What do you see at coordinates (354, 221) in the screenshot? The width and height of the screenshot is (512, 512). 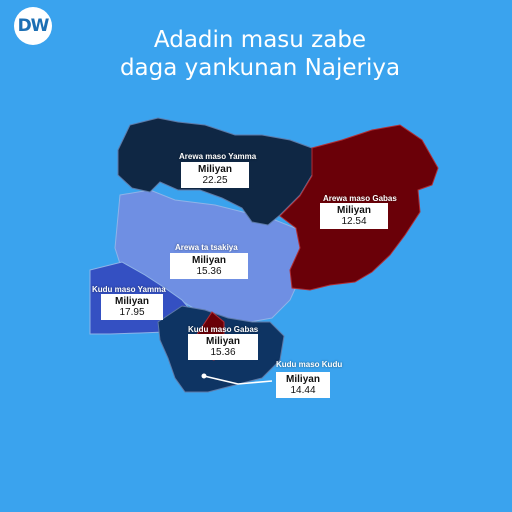 I see `number-north-east: 12.54` at bounding box center [354, 221].